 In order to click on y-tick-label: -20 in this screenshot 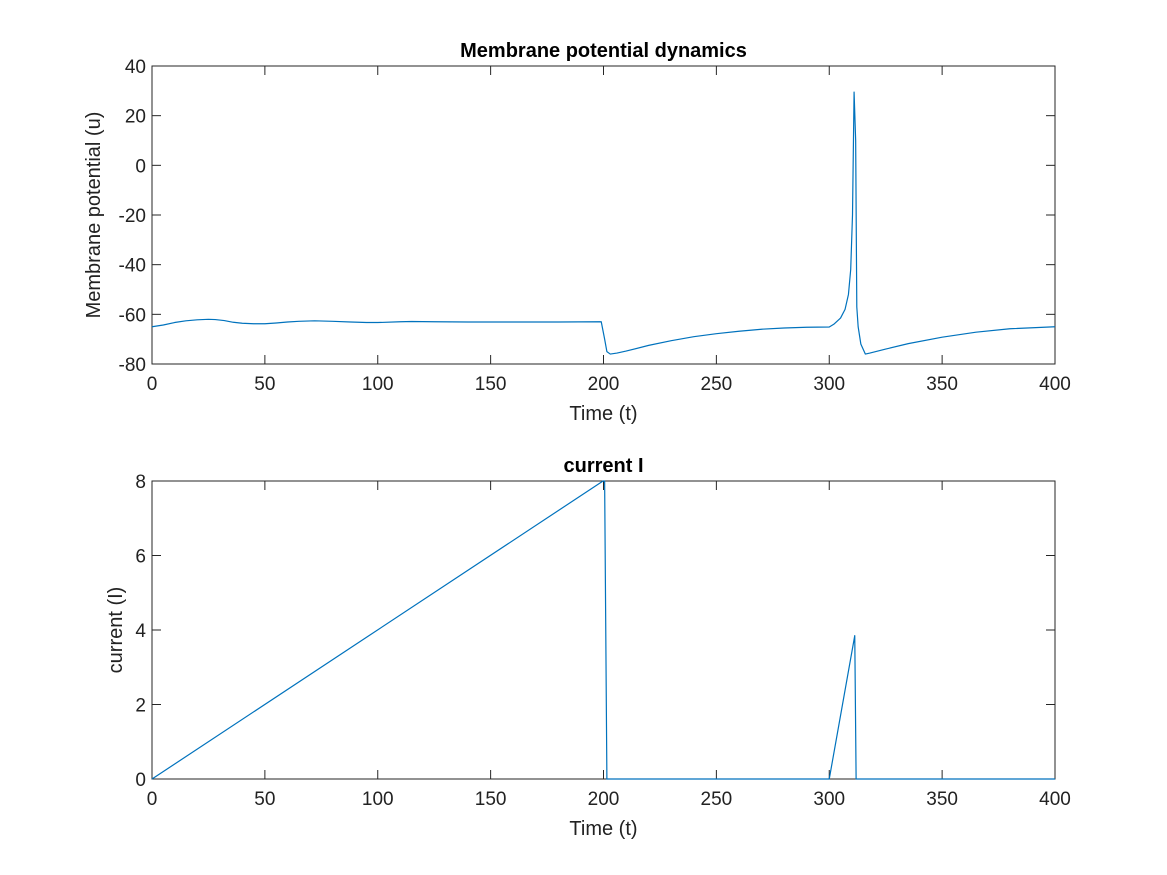, I will do `click(132, 216)`.